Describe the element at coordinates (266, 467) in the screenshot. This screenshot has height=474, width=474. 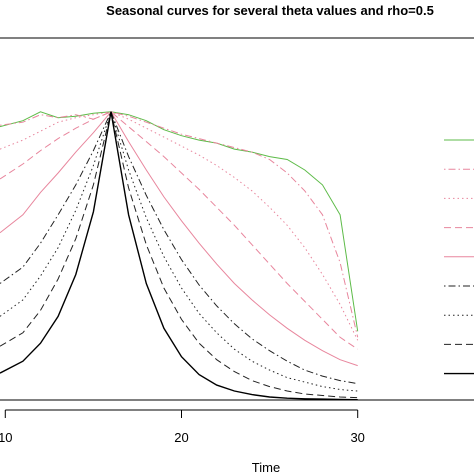
I see `x-axis-label: Time` at that location.